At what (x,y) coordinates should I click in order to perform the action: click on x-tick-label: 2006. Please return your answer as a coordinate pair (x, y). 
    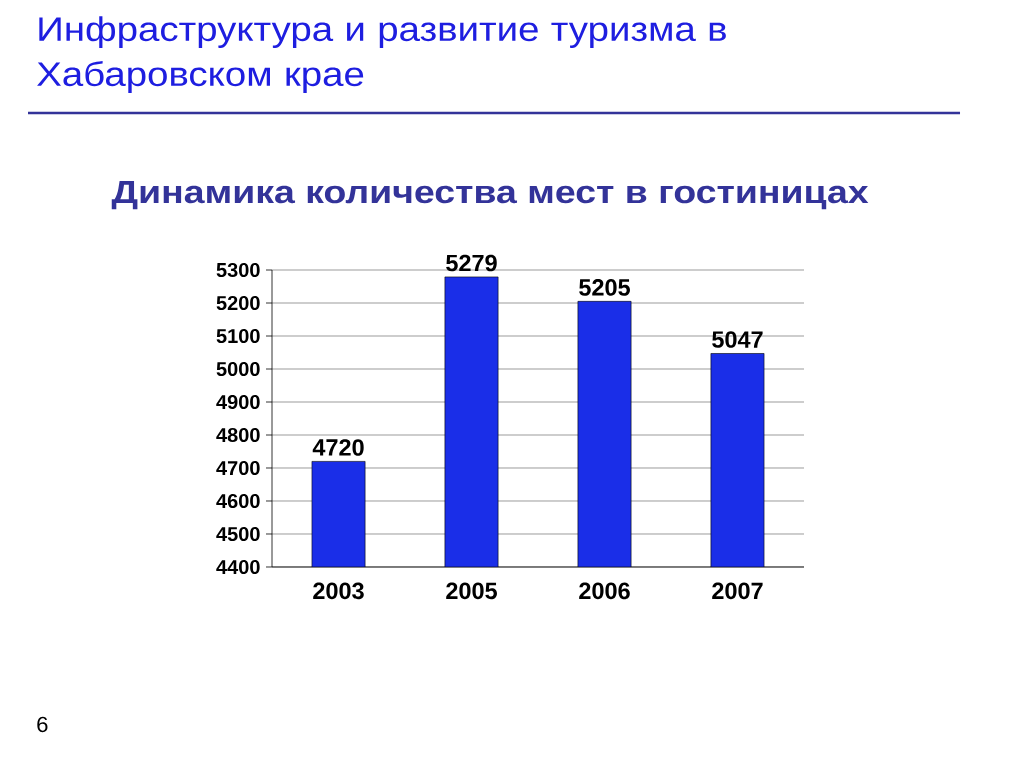
    Looking at the image, I should click on (604, 591).